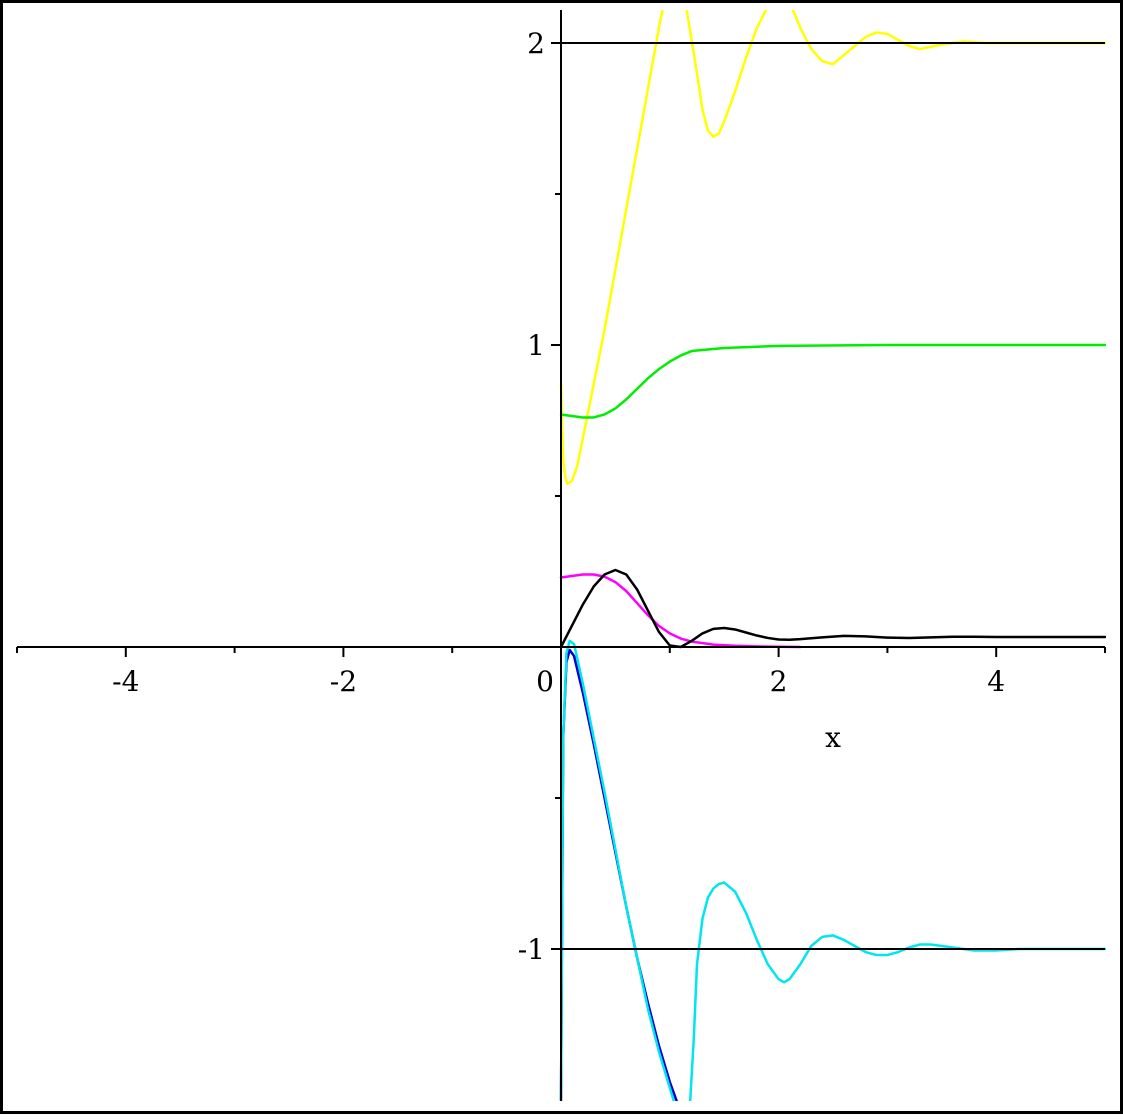 This screenshot has width=1123, height=1120. I want to click on x-tick-label: 0, so click(545, 681).